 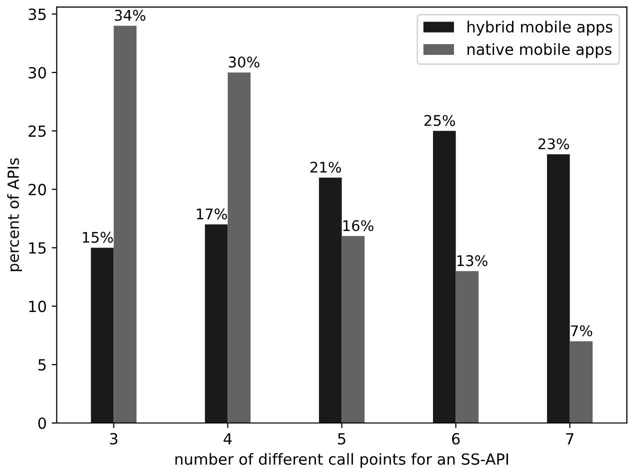 What do you see at coordinates (37, 131) in the screenshot?
I see `y-tick-label: 25` at bounding box center [37, 131].